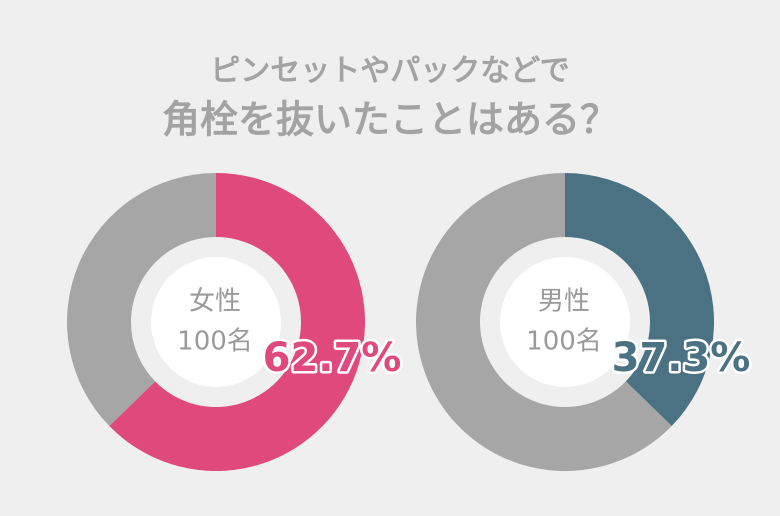 This screenshot has width=780, height=516. What do you see at coordinates (564, 302) in the screenshot?
I see `center-label: 男性` at bounding box center [564, 302].